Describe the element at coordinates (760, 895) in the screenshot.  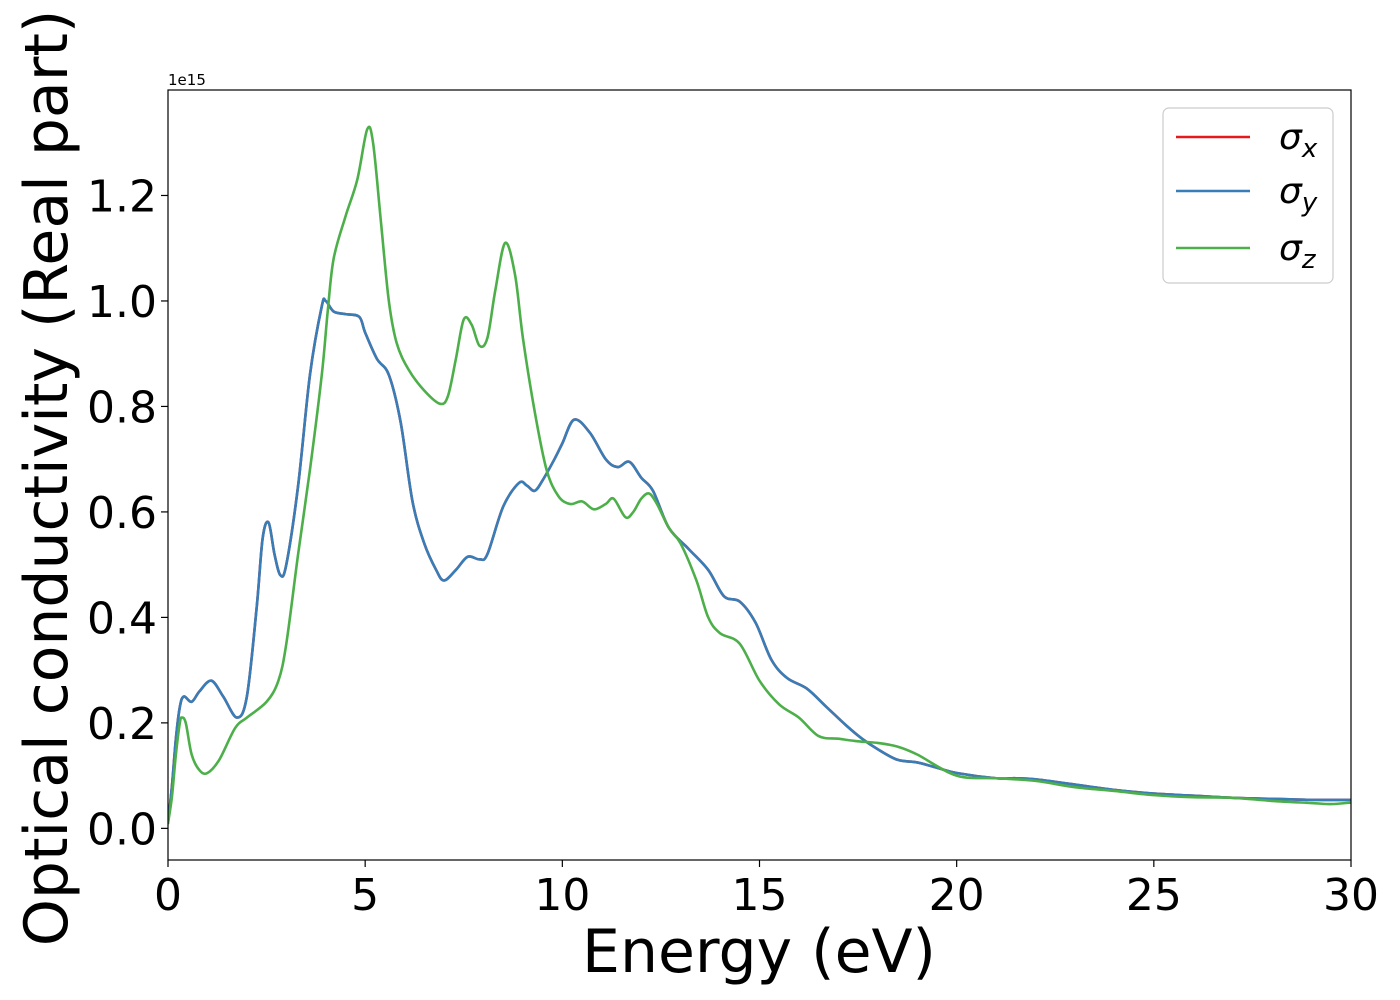
I see `x-tick-label: 15` at that location.